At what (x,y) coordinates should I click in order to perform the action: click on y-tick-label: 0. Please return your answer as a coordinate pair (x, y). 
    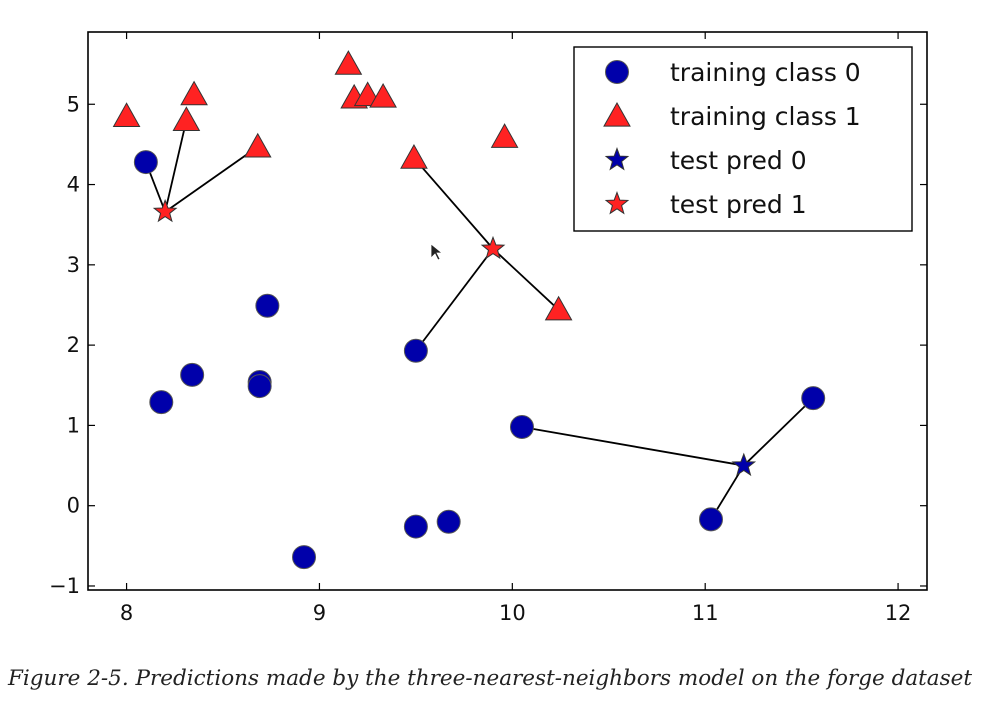
    Looking at the image, I should click on (73, 506).